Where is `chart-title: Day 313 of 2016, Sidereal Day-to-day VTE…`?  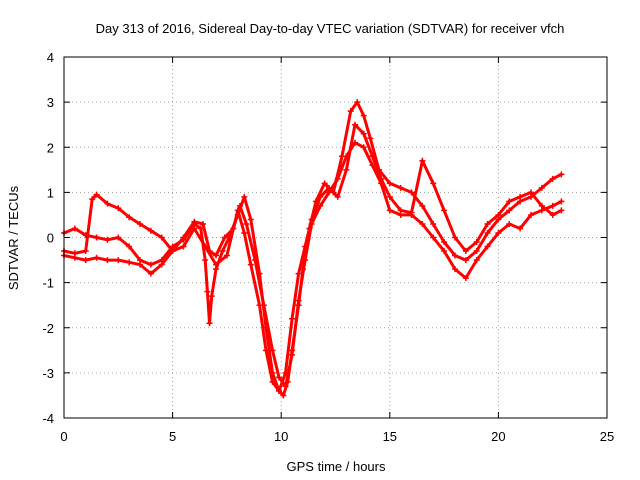
chart-title: Day 313 of 2016, Sidereal Day-to-day VTE… is located at coordinates (330, 28).